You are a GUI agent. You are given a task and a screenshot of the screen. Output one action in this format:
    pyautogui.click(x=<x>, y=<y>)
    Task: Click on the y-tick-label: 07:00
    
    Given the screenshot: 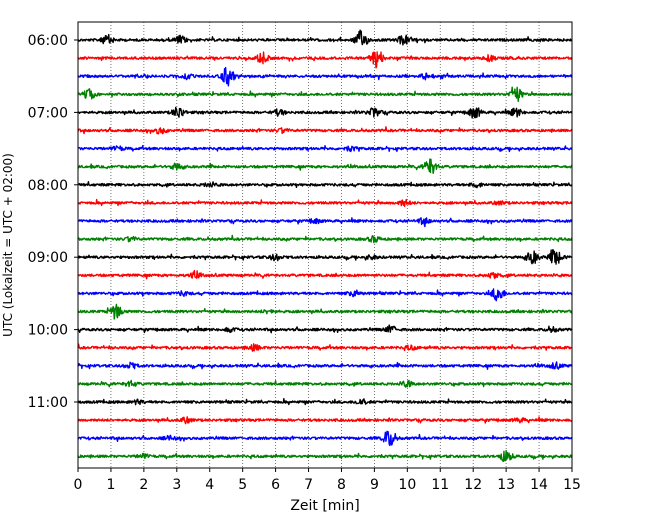 What is the action you would take?
    pyautogui.click(x=48, y=113)
    